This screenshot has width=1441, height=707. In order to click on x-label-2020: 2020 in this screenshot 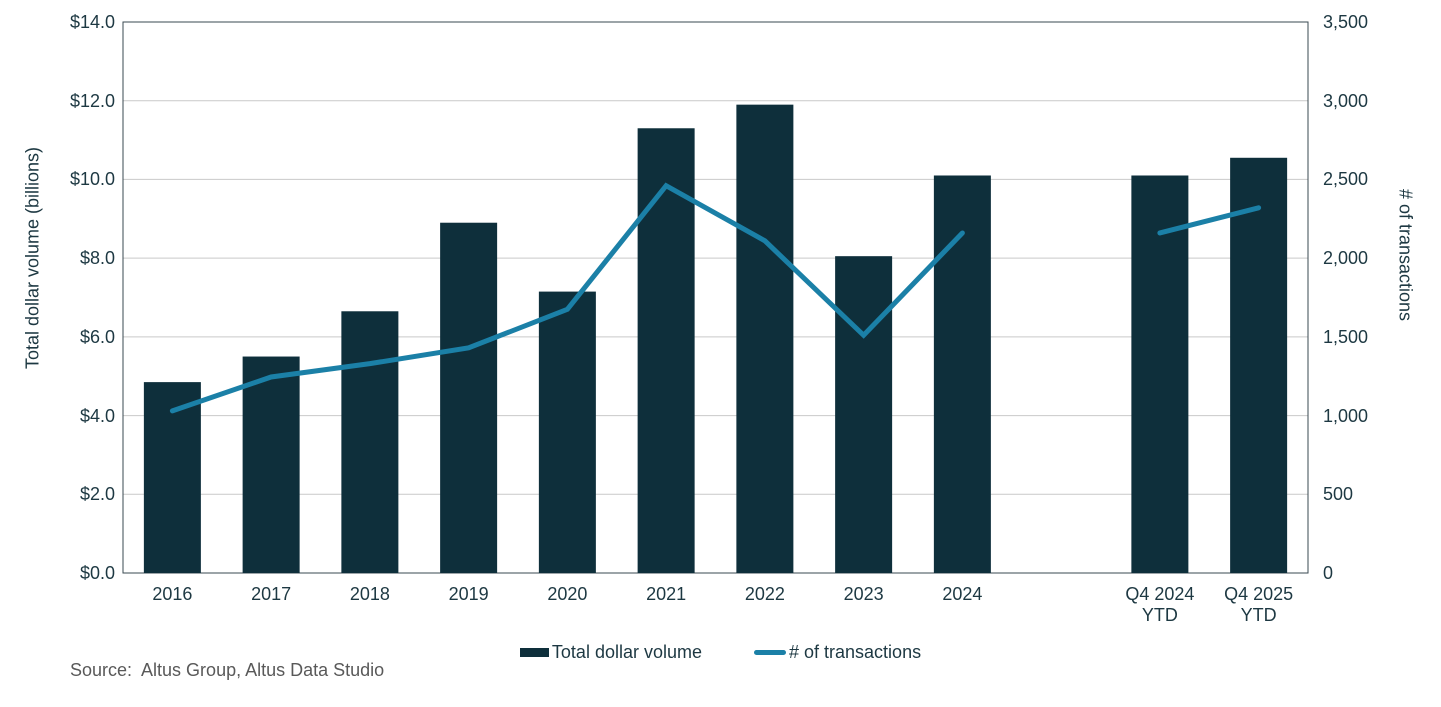, I will do `click(567, 594)`.